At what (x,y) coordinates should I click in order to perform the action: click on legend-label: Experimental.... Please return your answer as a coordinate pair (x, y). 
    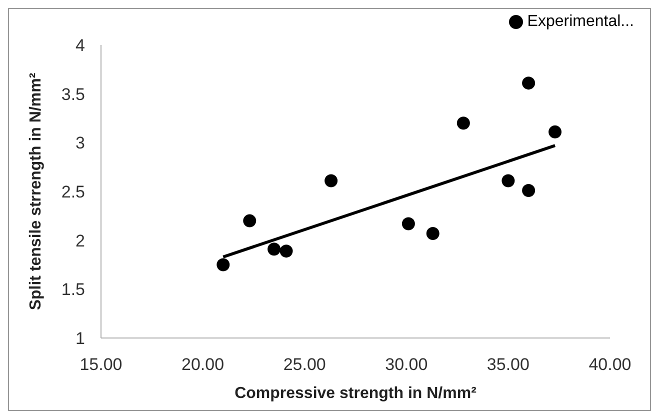
    Looking at the image, I should click on (580, 21).